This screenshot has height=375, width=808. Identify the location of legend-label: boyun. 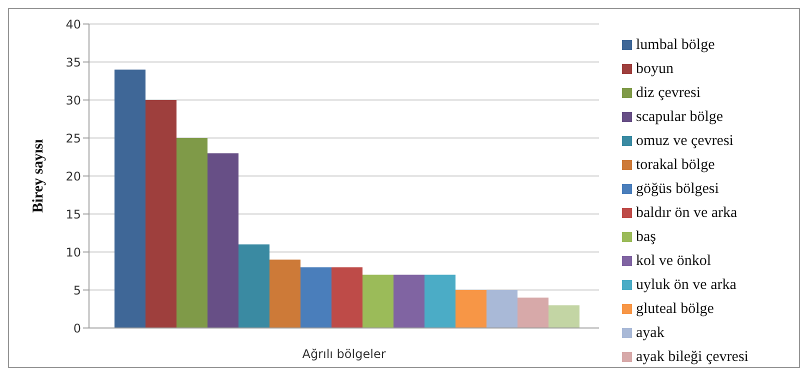
(655, 69).